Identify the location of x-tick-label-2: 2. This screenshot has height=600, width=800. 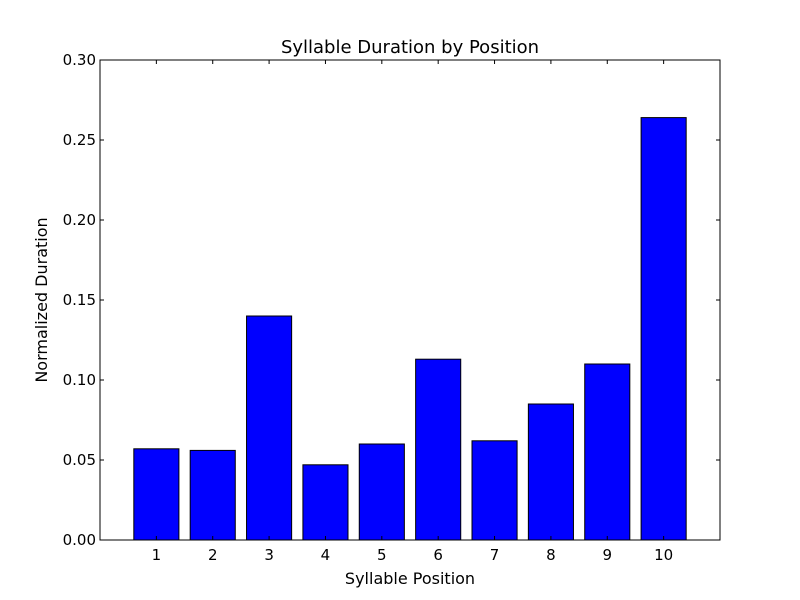
(213, 555).